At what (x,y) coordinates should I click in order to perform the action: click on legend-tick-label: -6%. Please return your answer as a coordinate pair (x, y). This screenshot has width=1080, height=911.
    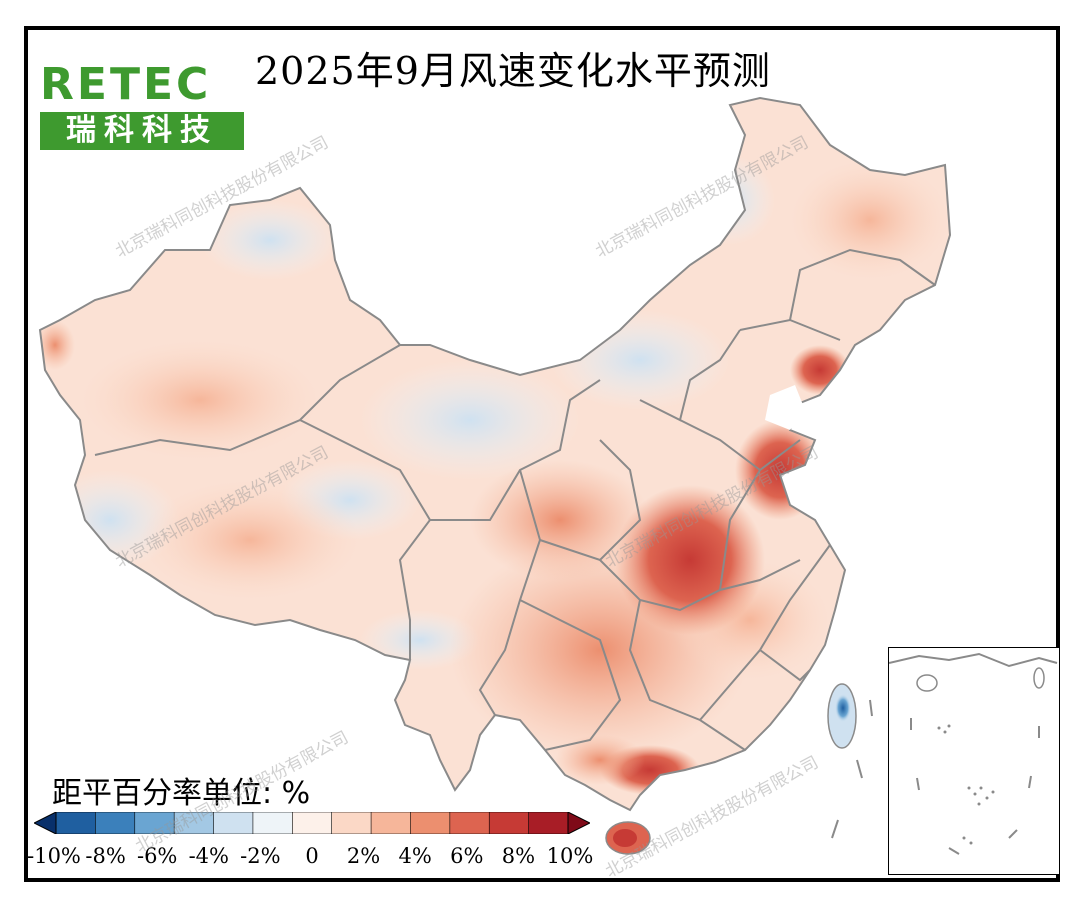
    Looking at the image, I should click on (157, 856).